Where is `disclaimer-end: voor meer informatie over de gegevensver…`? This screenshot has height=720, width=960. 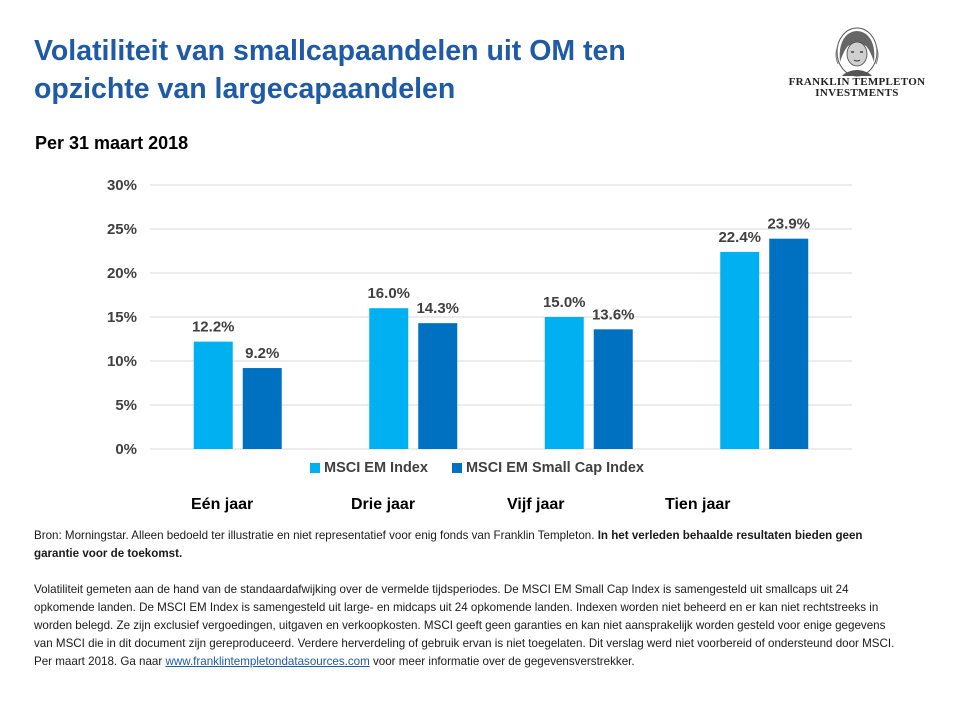 disclaimer-end: voor meer informatie over de gegevensver… is located at coordinates (502, 661).